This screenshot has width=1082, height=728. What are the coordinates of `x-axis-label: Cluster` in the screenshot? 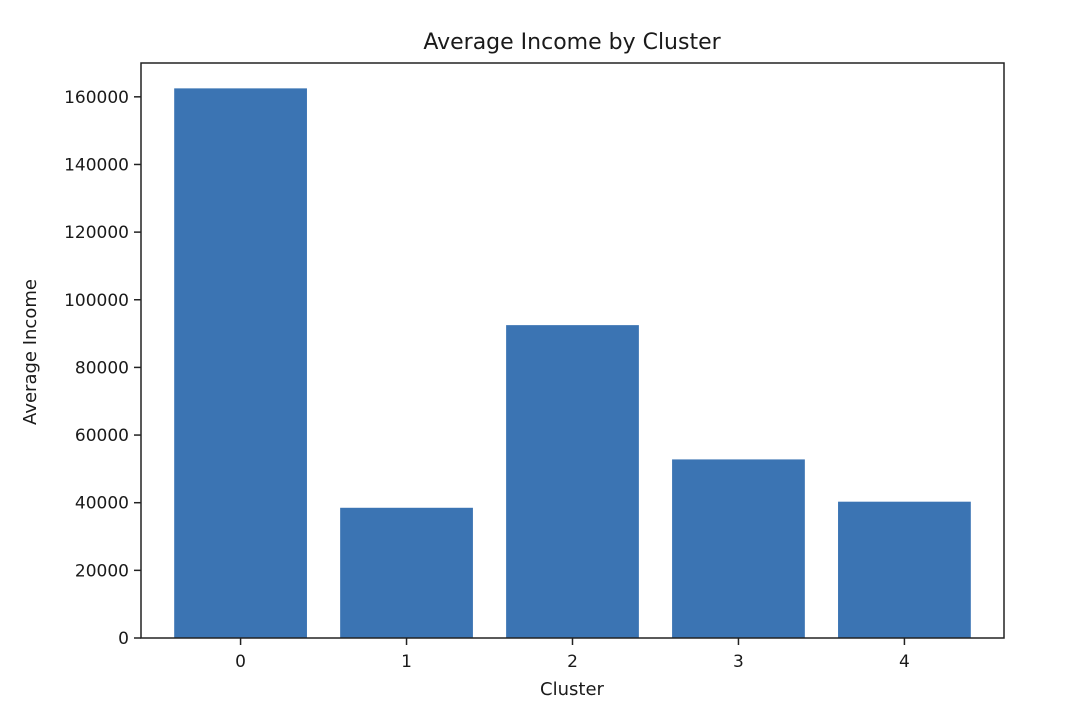 It's located at (572, 689).